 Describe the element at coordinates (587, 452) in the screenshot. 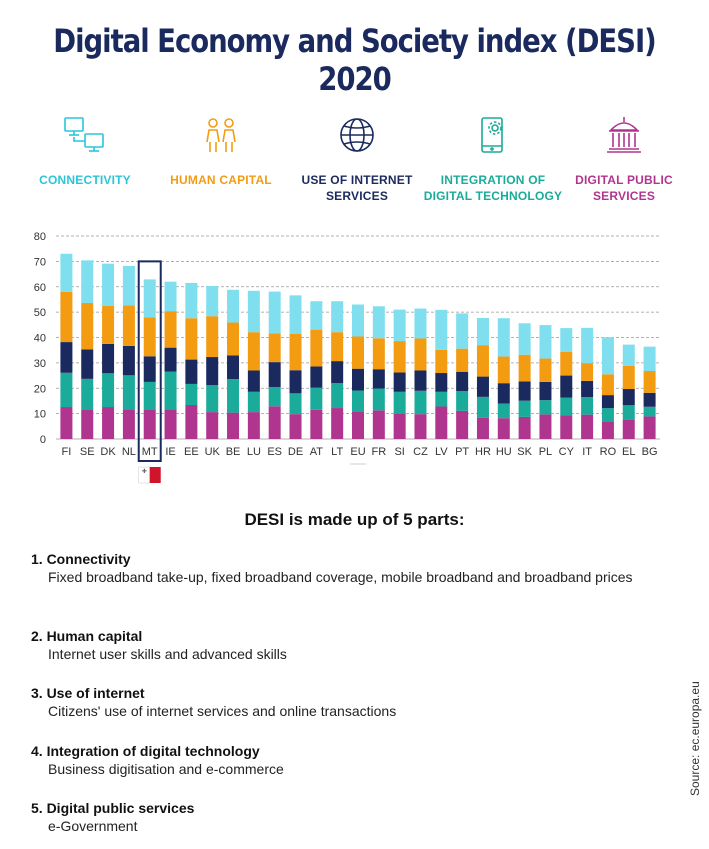

I see `x-tick-label: IT` at that location.